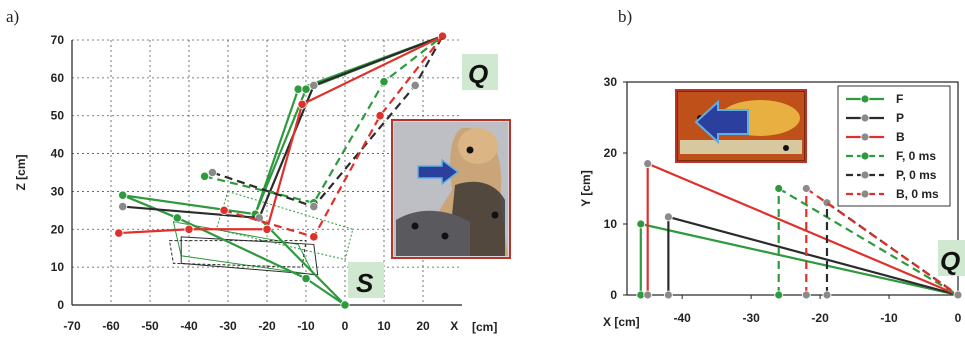 This screenshot has width=965, height=338. I want to click on legend-label: F, 0 ms, so click(916, 156).